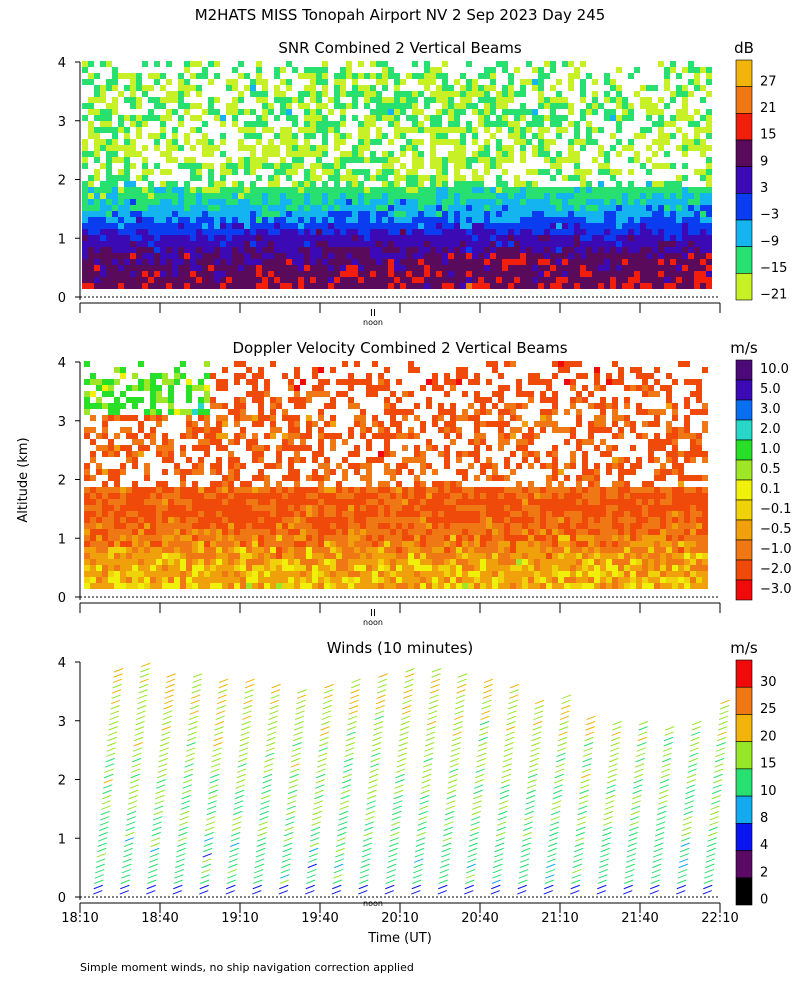 The height and width of the screenshot is (1000, 800). What do you see at coordinates (776, 569) in the screenshot?
I see `colorbar-tick-label: −2.0` at bounding box center [776, 569].